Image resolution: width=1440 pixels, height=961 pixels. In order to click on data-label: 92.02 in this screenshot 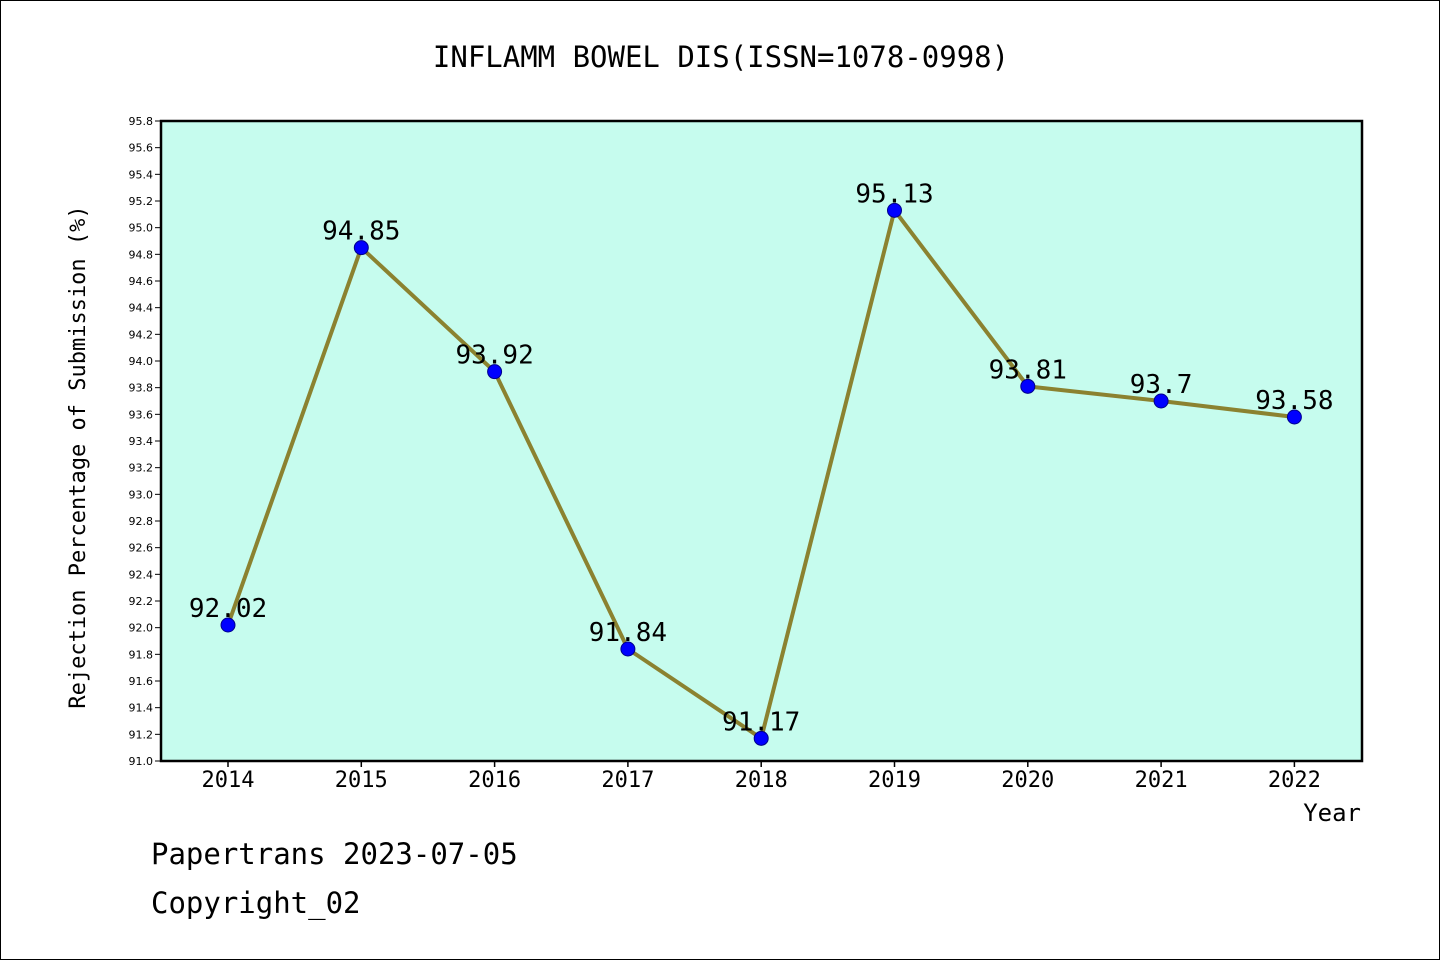, I will do `click(228, 609)`.